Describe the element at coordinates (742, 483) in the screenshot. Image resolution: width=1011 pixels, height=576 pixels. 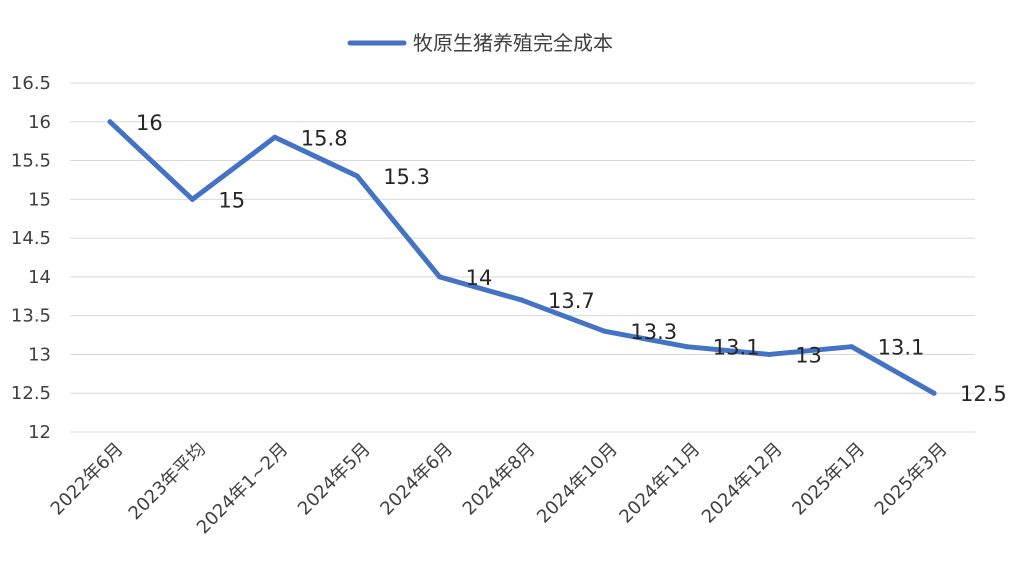
I see `x-tick-label: 2024年12月` at that location.